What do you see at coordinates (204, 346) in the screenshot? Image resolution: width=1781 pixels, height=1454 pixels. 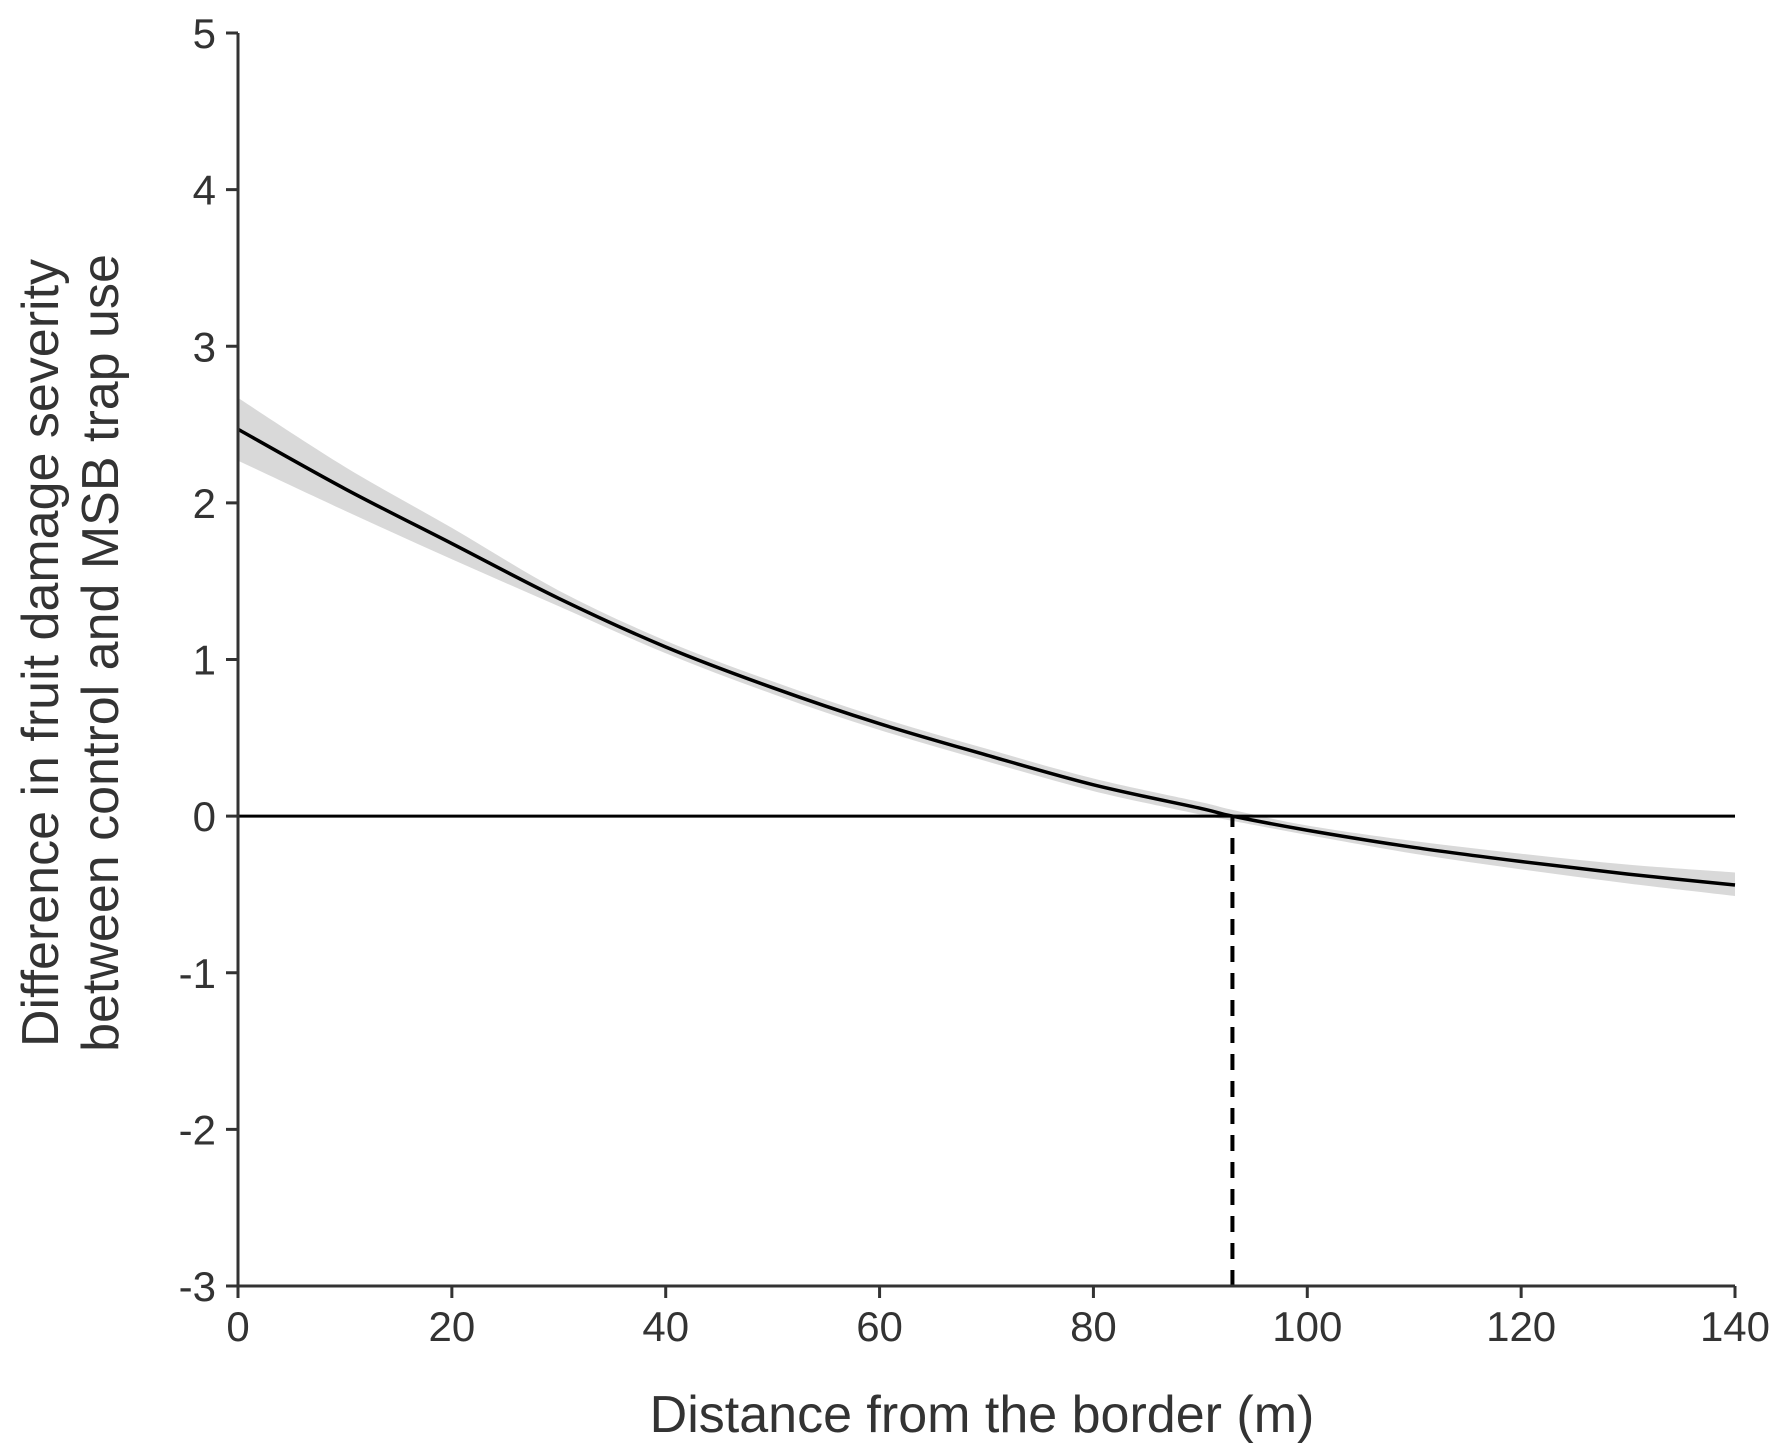 I see `y-tick-label: 3` at bounding box center [204, 346].